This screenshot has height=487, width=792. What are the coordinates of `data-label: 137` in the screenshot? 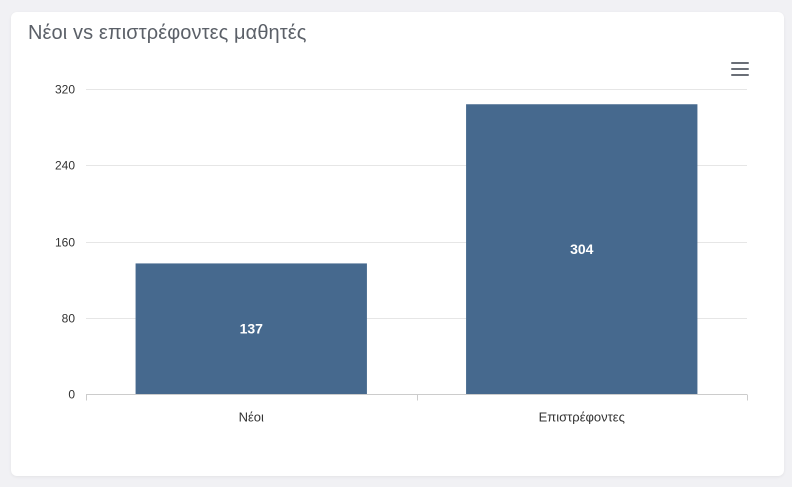 It's located at (252, 329).